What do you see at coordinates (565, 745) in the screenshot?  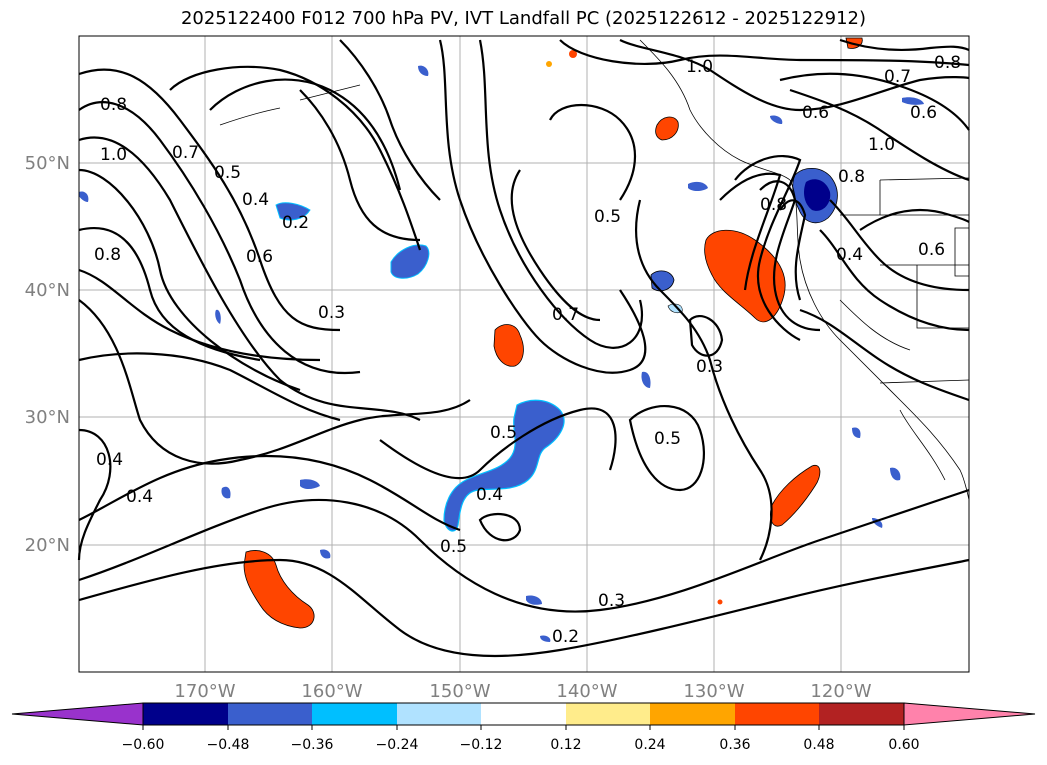 I see `colorbar-tick-label: 0.12` at bounding box center [565, 745].